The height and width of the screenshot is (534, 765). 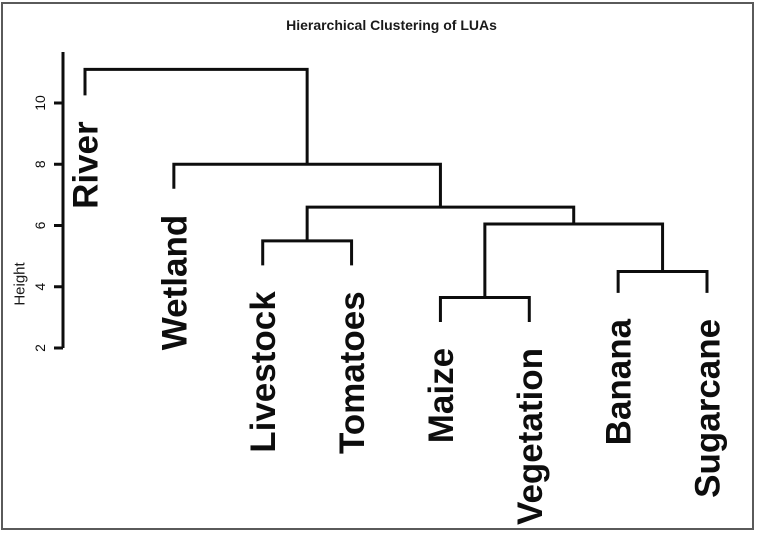 I want to click on leaf-label-river: River, so click(x=86, y=165).